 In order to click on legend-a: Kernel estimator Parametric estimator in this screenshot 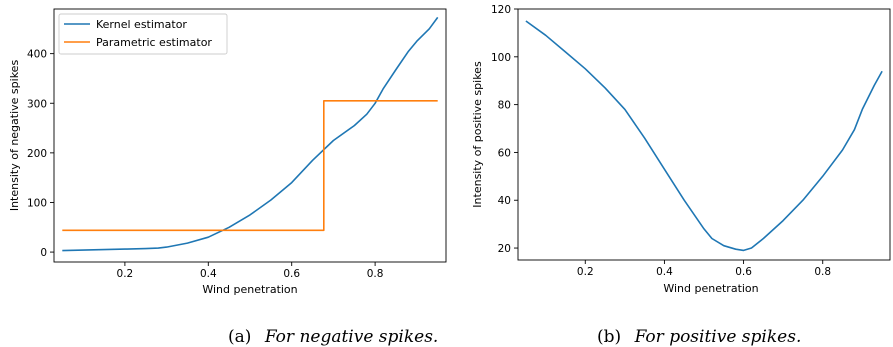, I will do `click(143, 34)`.